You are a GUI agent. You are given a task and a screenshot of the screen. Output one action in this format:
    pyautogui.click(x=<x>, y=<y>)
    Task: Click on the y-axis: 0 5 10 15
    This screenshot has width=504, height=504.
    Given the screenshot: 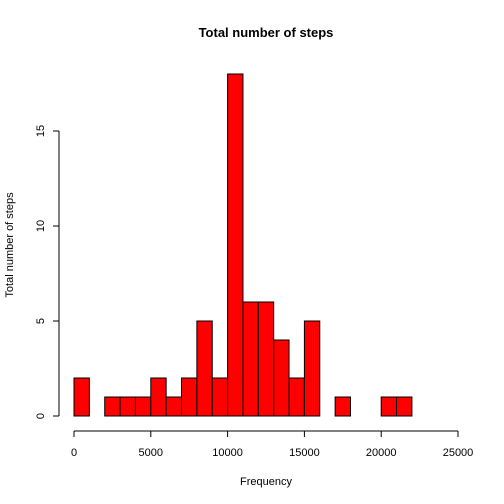 What is the action you would take?
    pyautogui.click(x=47, y=272)
    